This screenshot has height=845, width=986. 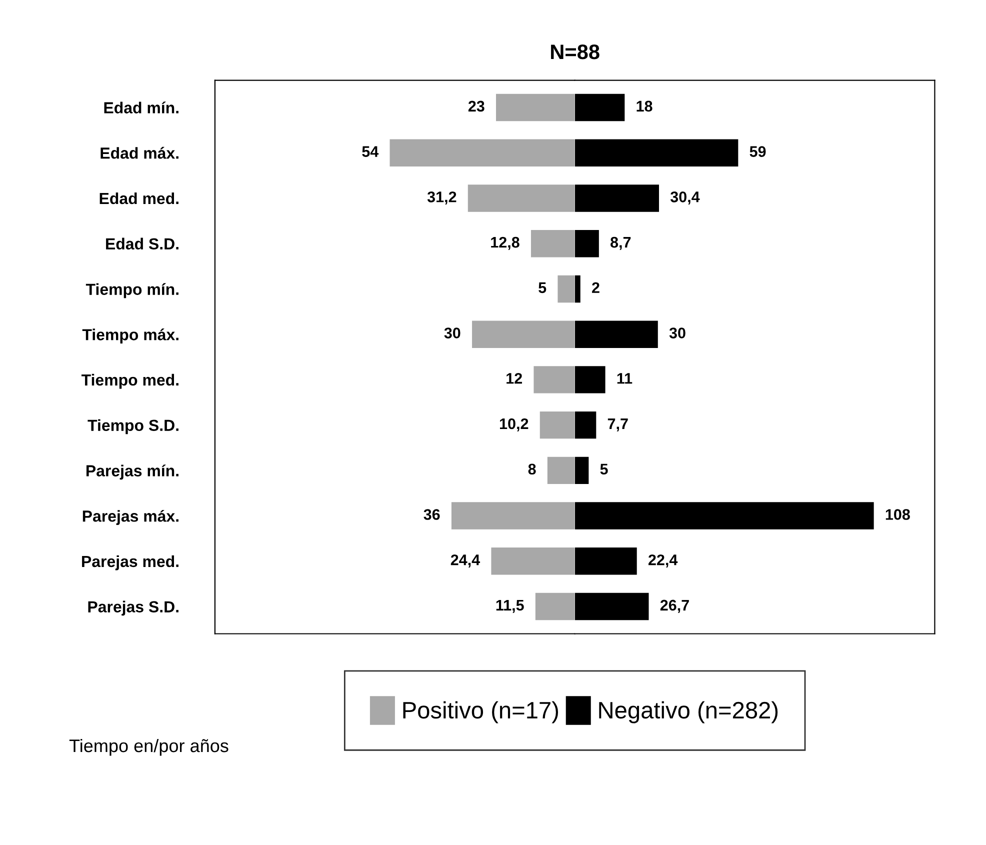 I want to click on data-label: 18, so click(x=644, y=106).